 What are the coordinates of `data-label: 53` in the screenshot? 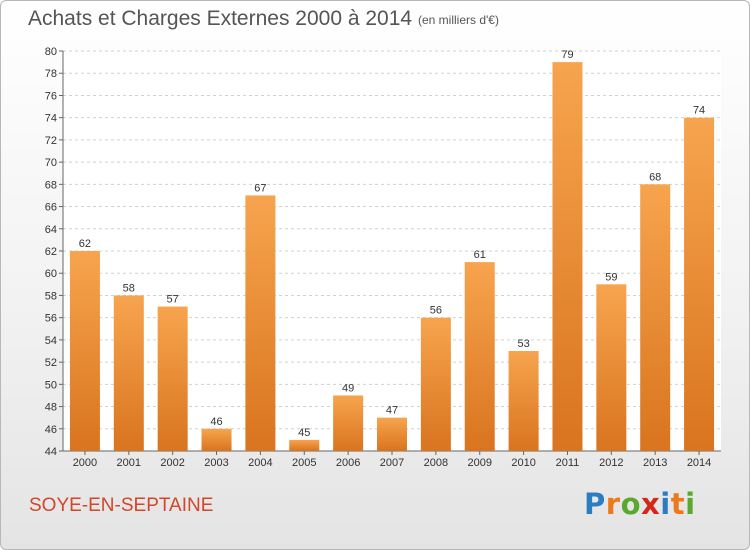 It's located at (523, 344).